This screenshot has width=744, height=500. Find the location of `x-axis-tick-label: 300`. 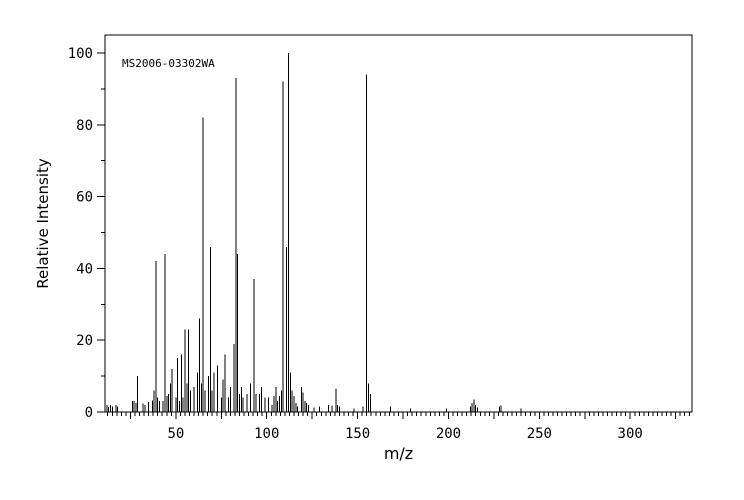

x-axis-tick-label: 300 is located at coordinates (630, 434).